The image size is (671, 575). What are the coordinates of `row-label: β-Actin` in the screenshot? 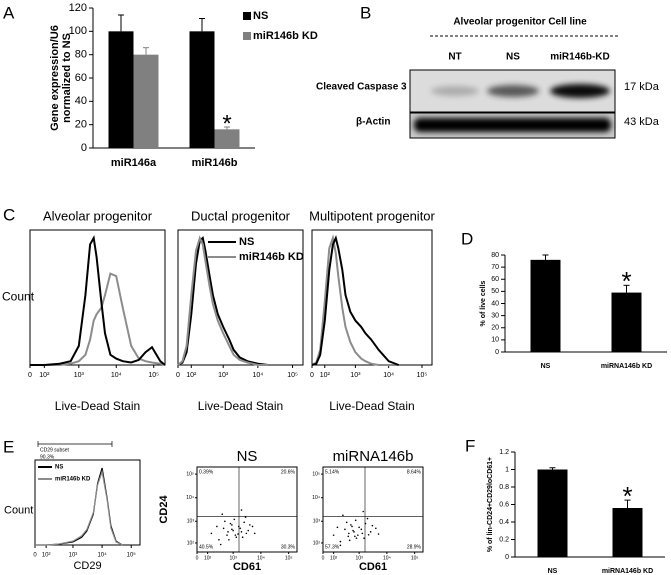 It's located at (373, 122).